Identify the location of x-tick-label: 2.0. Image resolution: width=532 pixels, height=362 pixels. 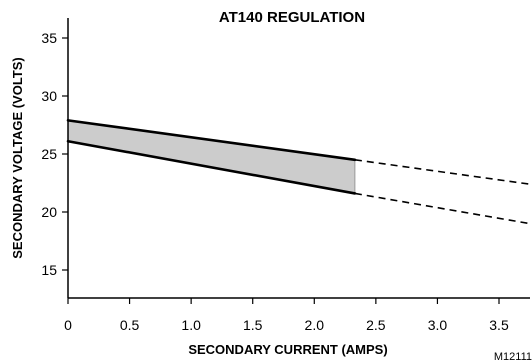
(315, 325).